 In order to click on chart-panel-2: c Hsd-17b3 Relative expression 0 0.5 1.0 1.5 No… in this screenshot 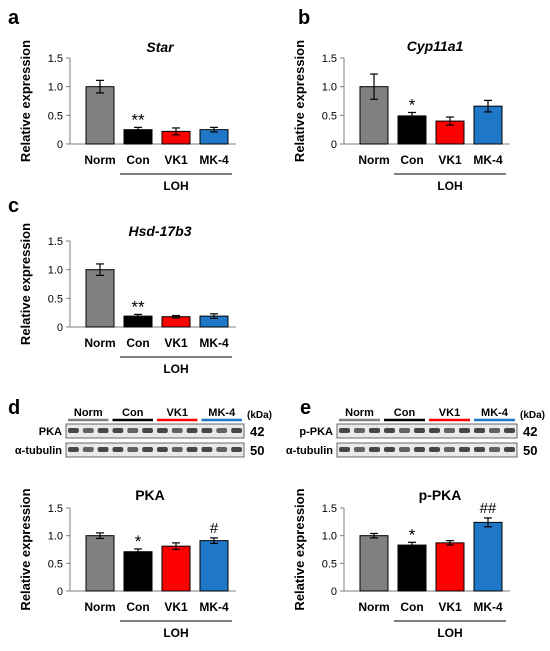, I will do `click(122, 285)`.